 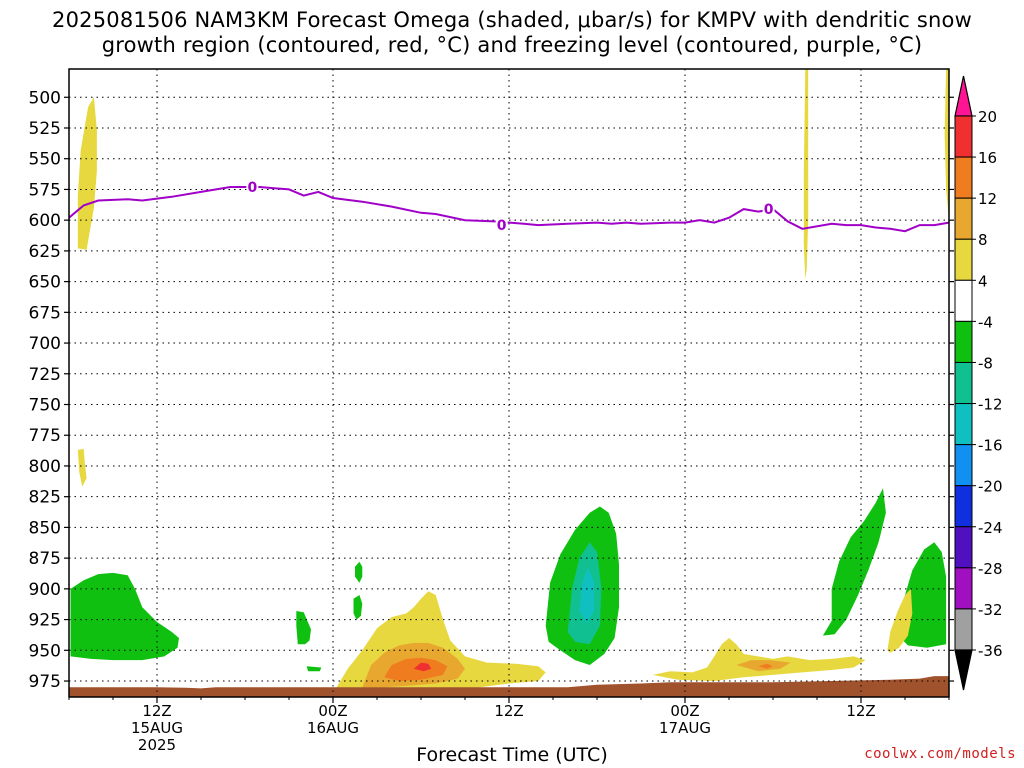 What do you see at coordinates (157, 745) in the screenshot?
I see `x-tick-label-0-2: 2025` at bounding box center [157, 745].